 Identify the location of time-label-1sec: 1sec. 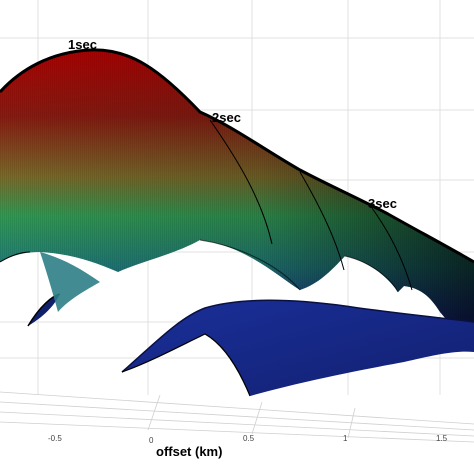
(82, 44).